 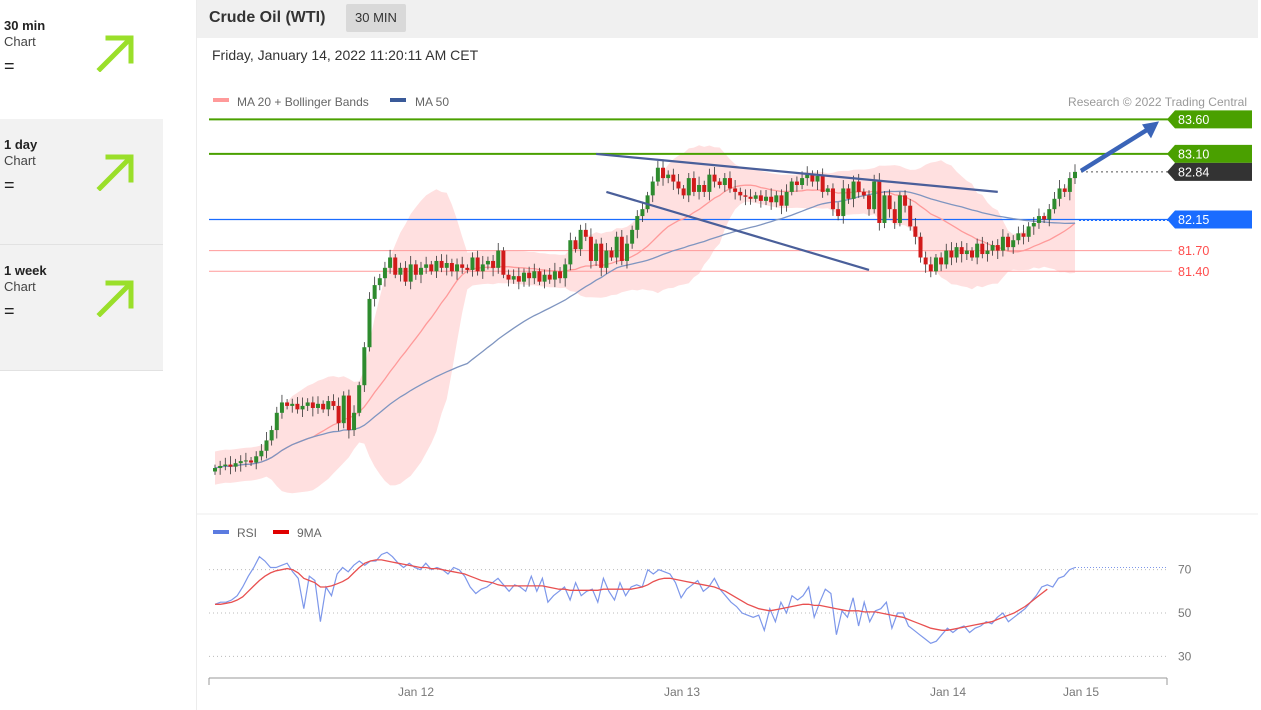 I want to click on timeframe-1week: 1 week Chart =, so click(x=81, y=308).